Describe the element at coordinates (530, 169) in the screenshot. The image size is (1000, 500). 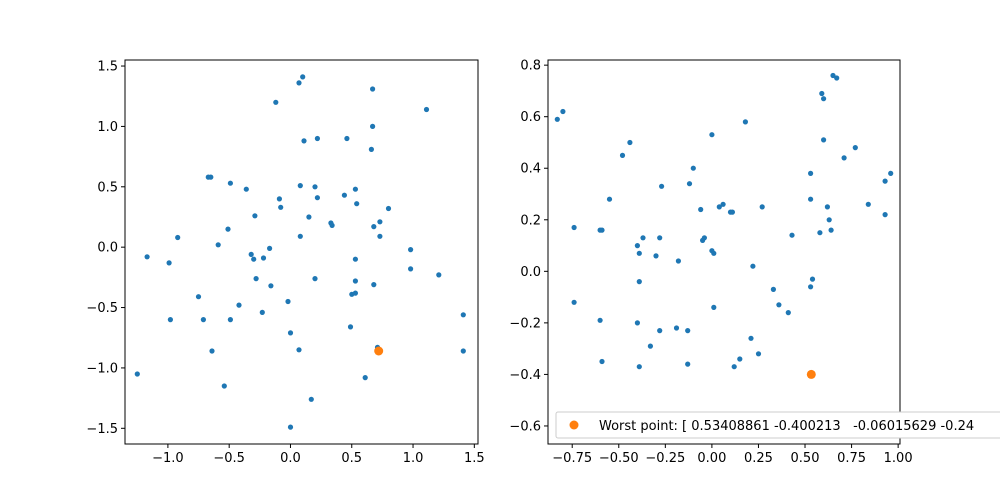
I see `y-tick-label: 0.4` at that location.